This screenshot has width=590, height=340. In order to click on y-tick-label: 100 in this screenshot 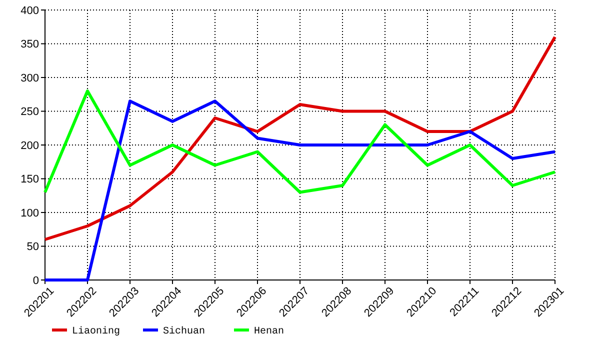, I will do `click(29, 213)`.